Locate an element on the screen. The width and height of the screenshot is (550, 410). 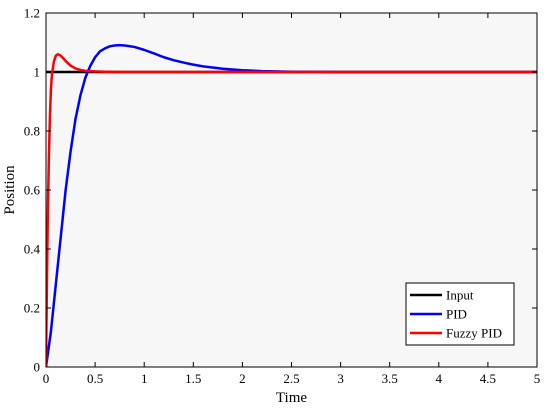
x-tick-label: 4 is located at coordinates (439, 378).